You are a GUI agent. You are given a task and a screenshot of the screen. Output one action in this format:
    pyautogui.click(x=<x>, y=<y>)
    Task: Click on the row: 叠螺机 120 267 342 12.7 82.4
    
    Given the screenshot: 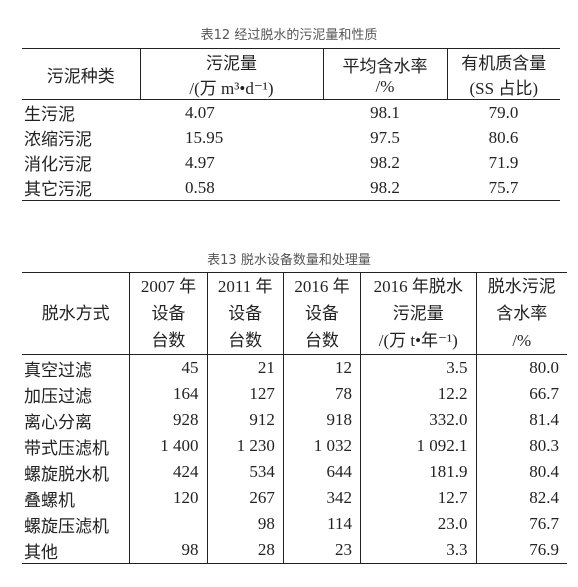 What is the action you would take?
    pyautogui.click(x=294, y=498)
    